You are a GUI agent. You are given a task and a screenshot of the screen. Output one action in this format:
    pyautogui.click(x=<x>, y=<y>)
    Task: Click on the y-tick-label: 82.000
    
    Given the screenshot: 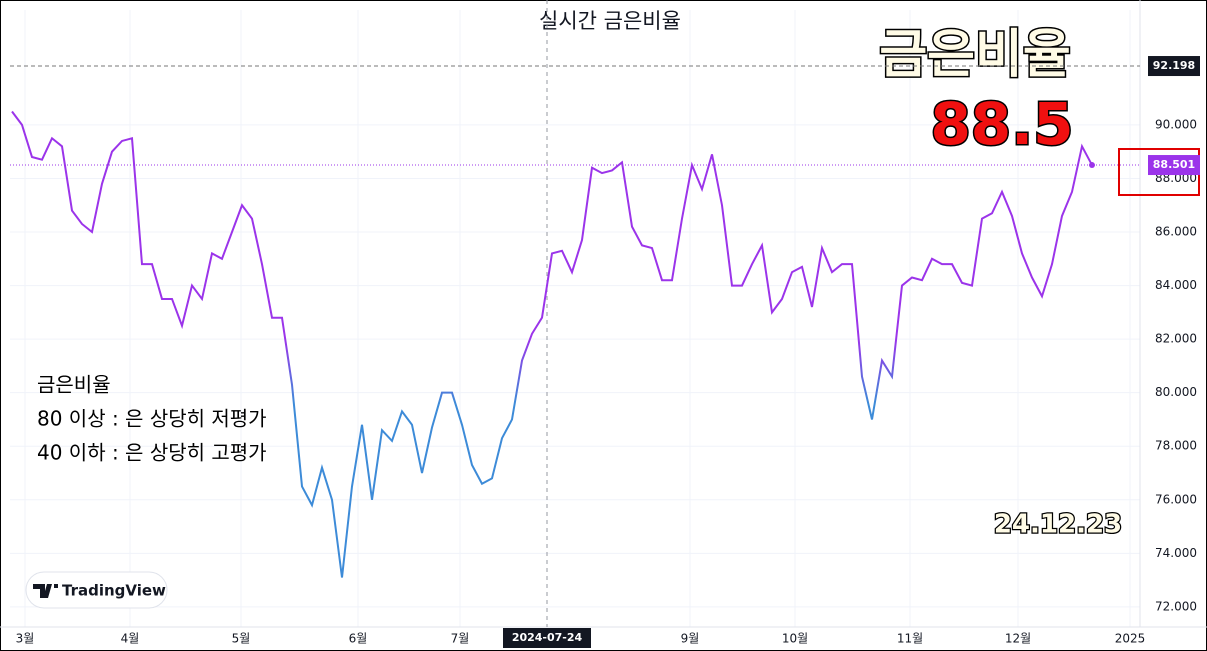 What is the action you would take?
    pyautogui.click(x=1176, y=339)
    